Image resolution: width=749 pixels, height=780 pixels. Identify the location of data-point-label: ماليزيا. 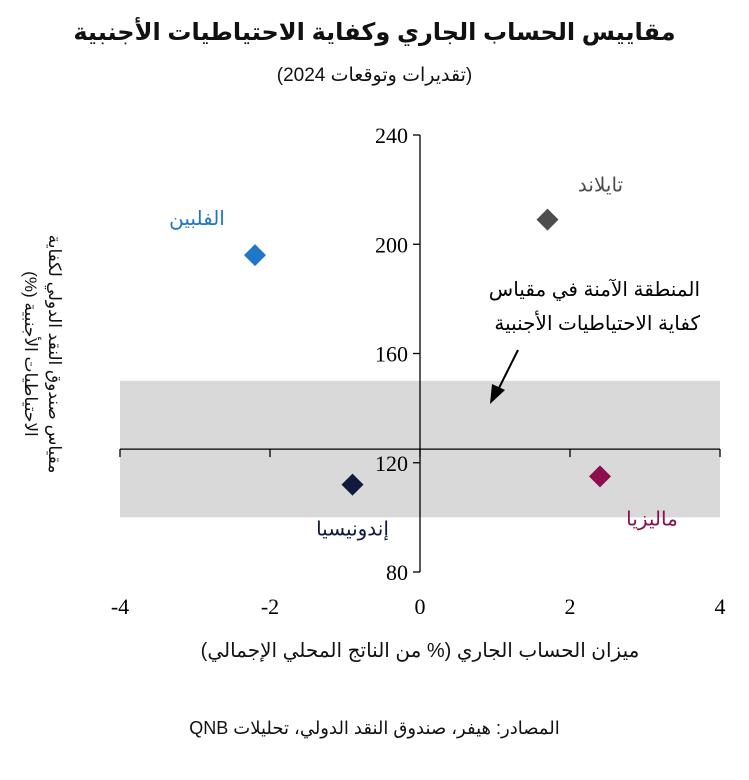
(652, 519).